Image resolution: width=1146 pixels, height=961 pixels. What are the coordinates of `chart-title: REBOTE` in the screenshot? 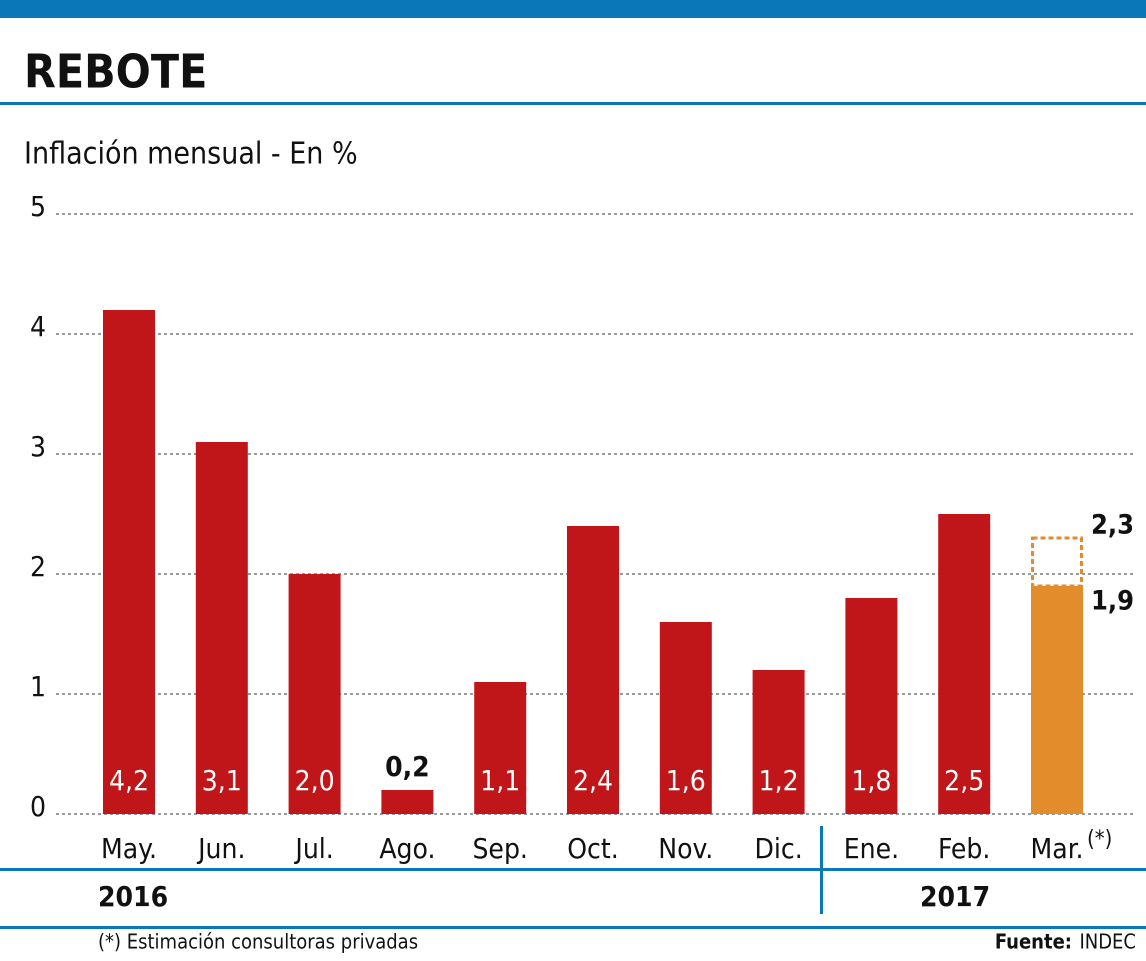 It's located at (115, 72).